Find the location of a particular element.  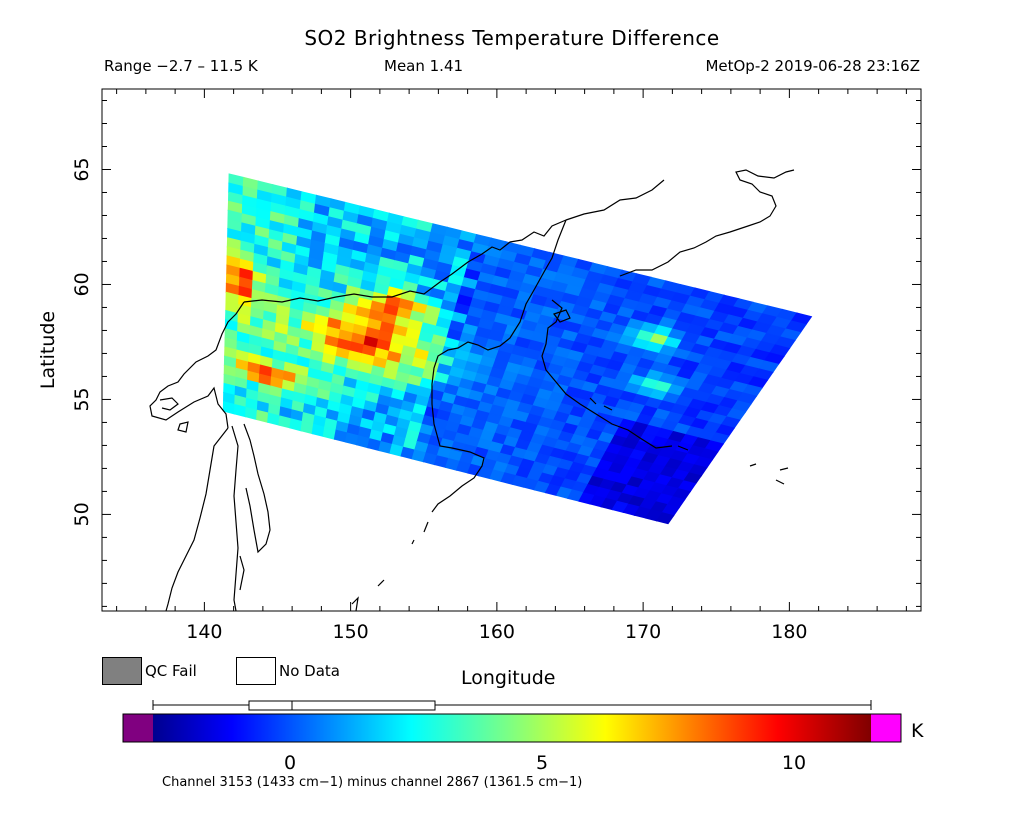

qc-fail-label: QC Fail is located at coordinates (171, 671).